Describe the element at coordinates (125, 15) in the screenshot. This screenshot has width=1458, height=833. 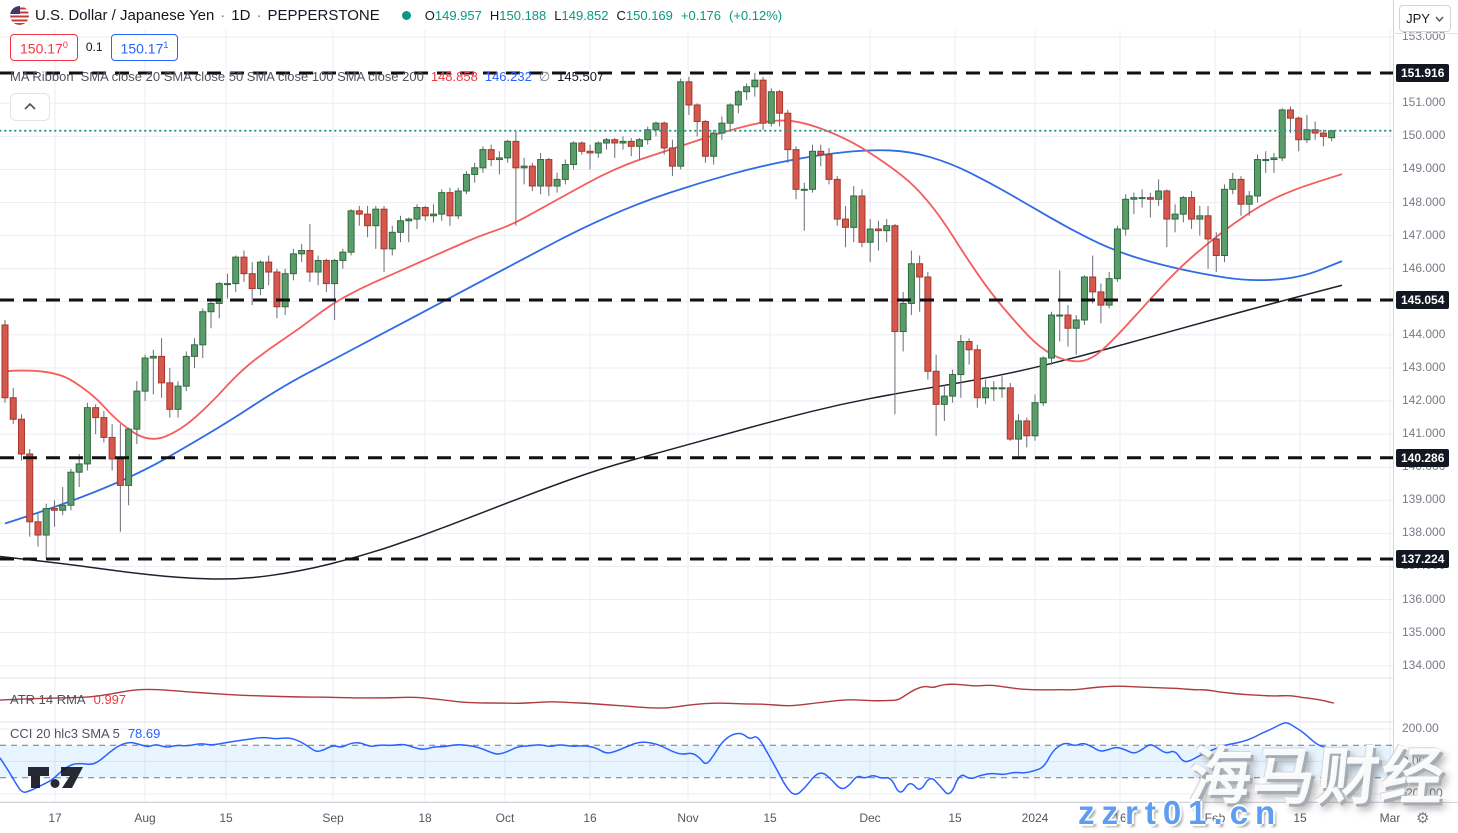
I see `symbol-title: U.S. Dollar / Japanese Yen` at that location.